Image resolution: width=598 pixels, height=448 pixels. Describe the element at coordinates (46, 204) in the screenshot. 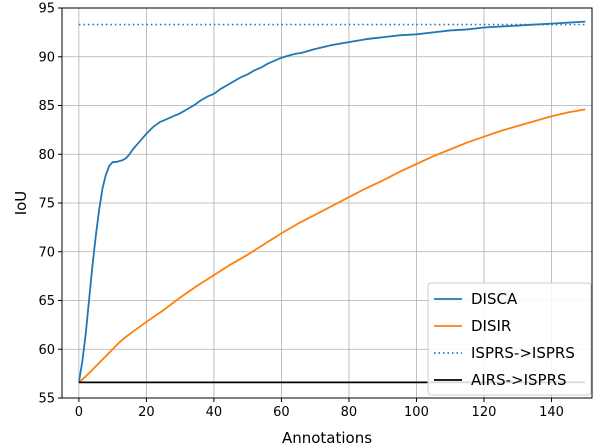

I see `y-tick-label: 75` at that location.